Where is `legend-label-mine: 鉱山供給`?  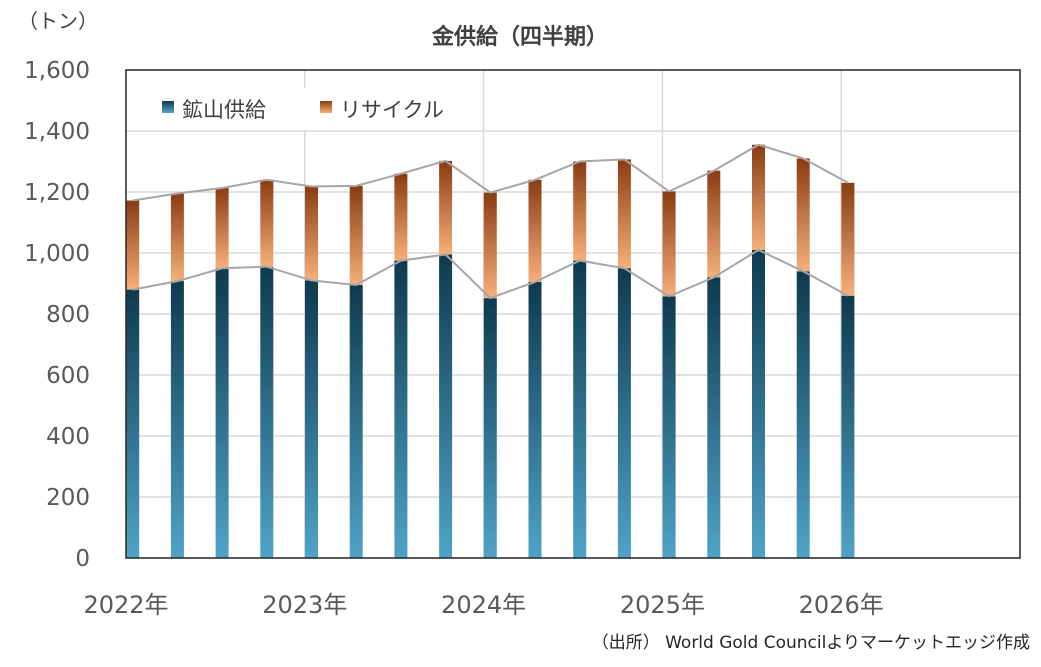
legend-label-mine: 鉱山供給 is located at coordinates (224, 110).